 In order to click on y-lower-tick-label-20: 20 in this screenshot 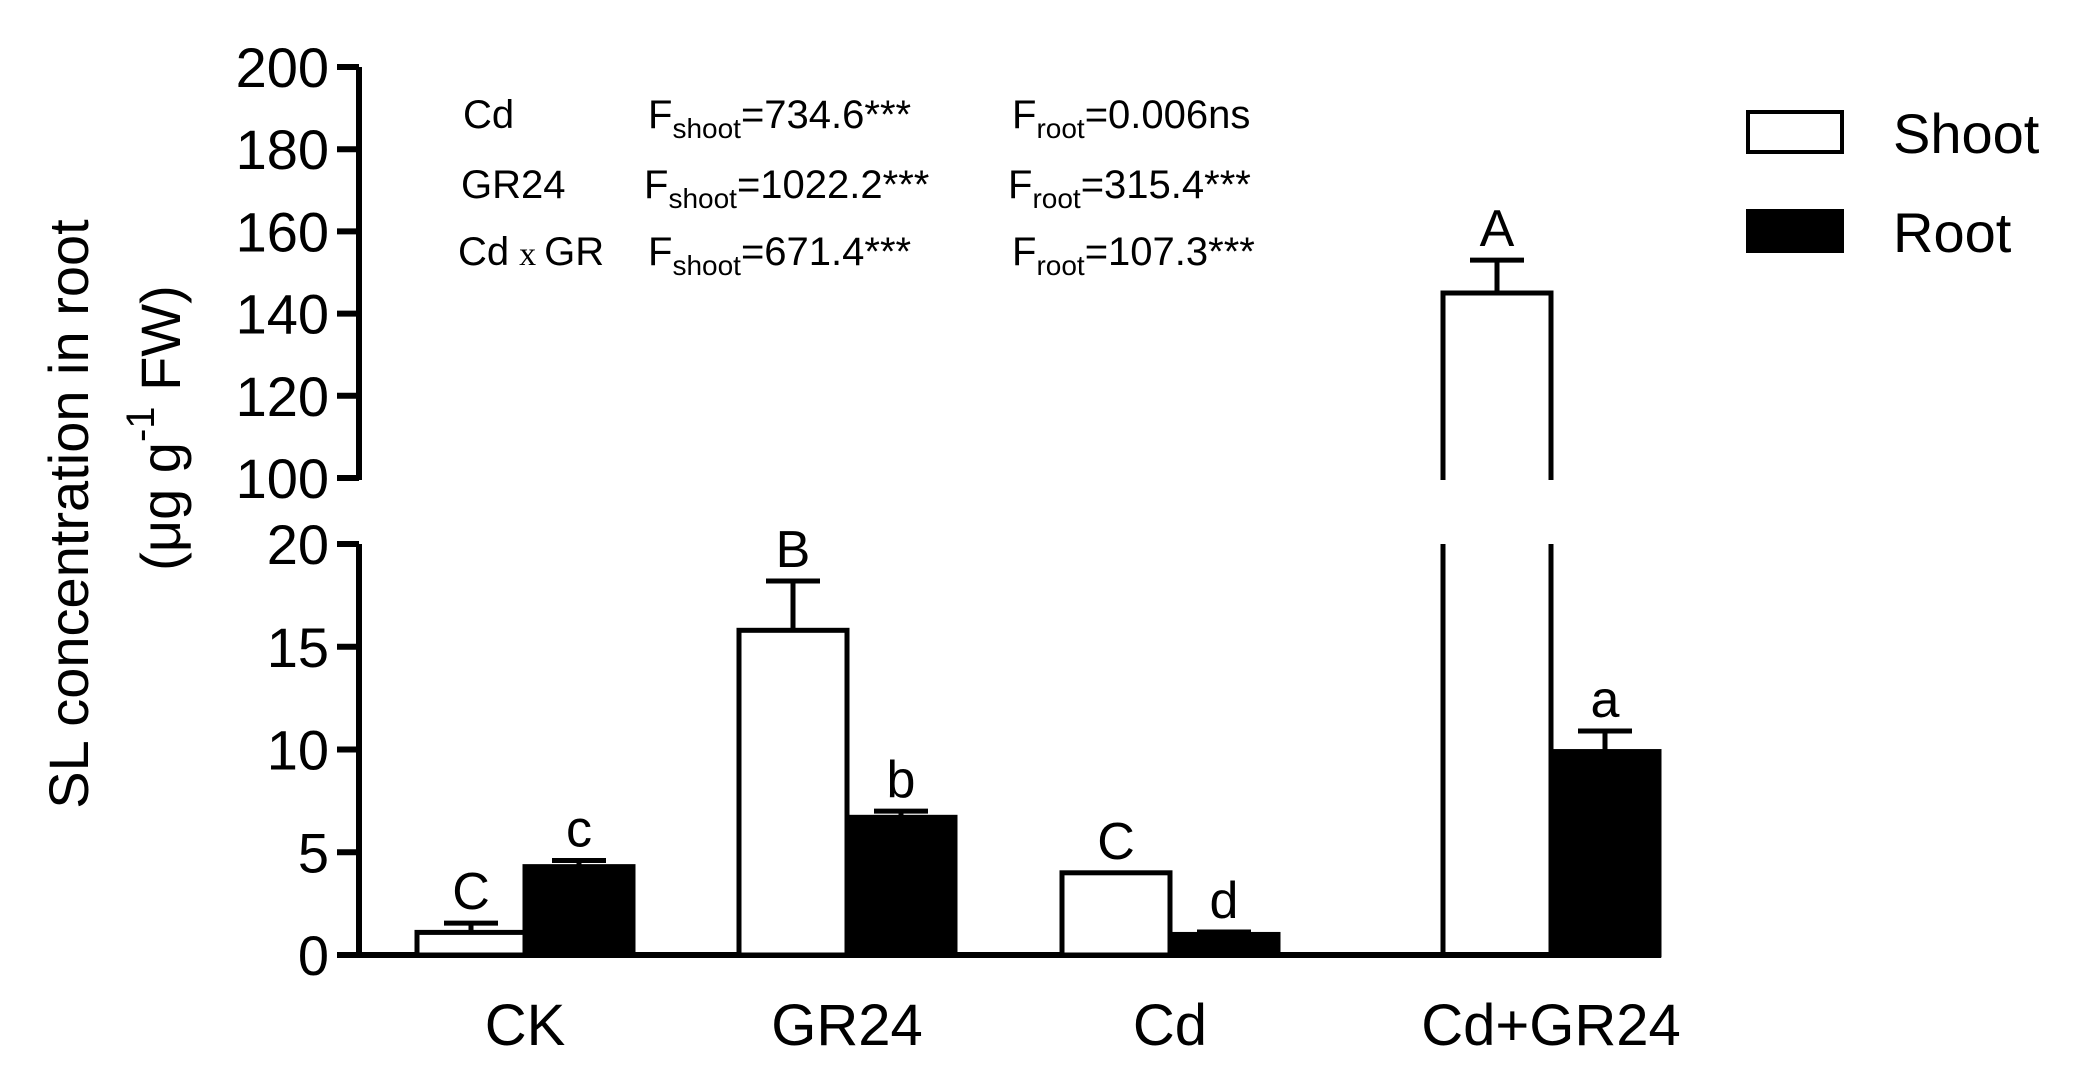, I will do `click(298, 544)`.